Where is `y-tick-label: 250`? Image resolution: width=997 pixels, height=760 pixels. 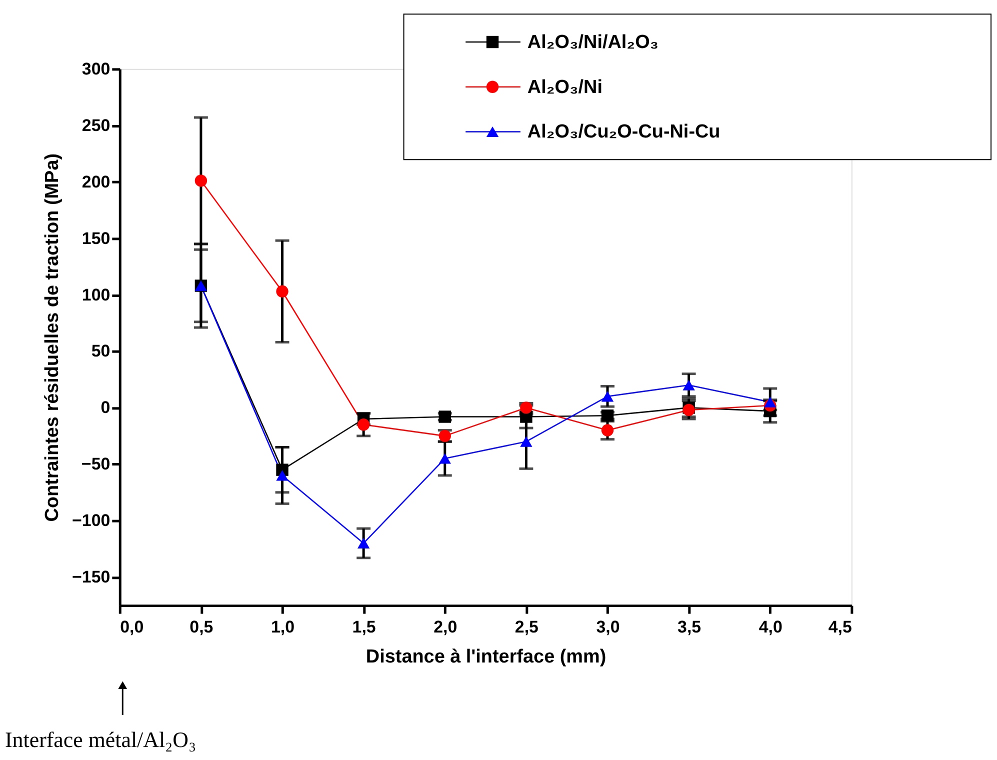 y-tick-label: 250 is located at coordinates (96, 125).